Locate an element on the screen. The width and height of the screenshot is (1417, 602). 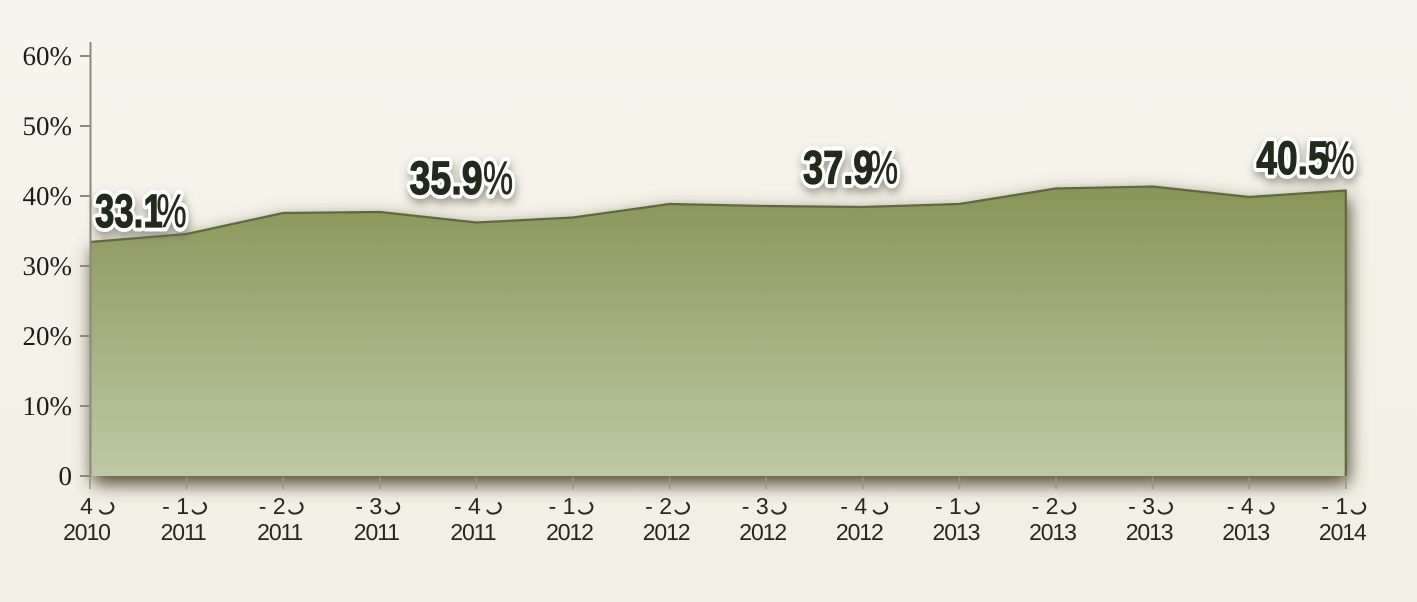
svg-text: 2010 is located at coordinates (86, 532).